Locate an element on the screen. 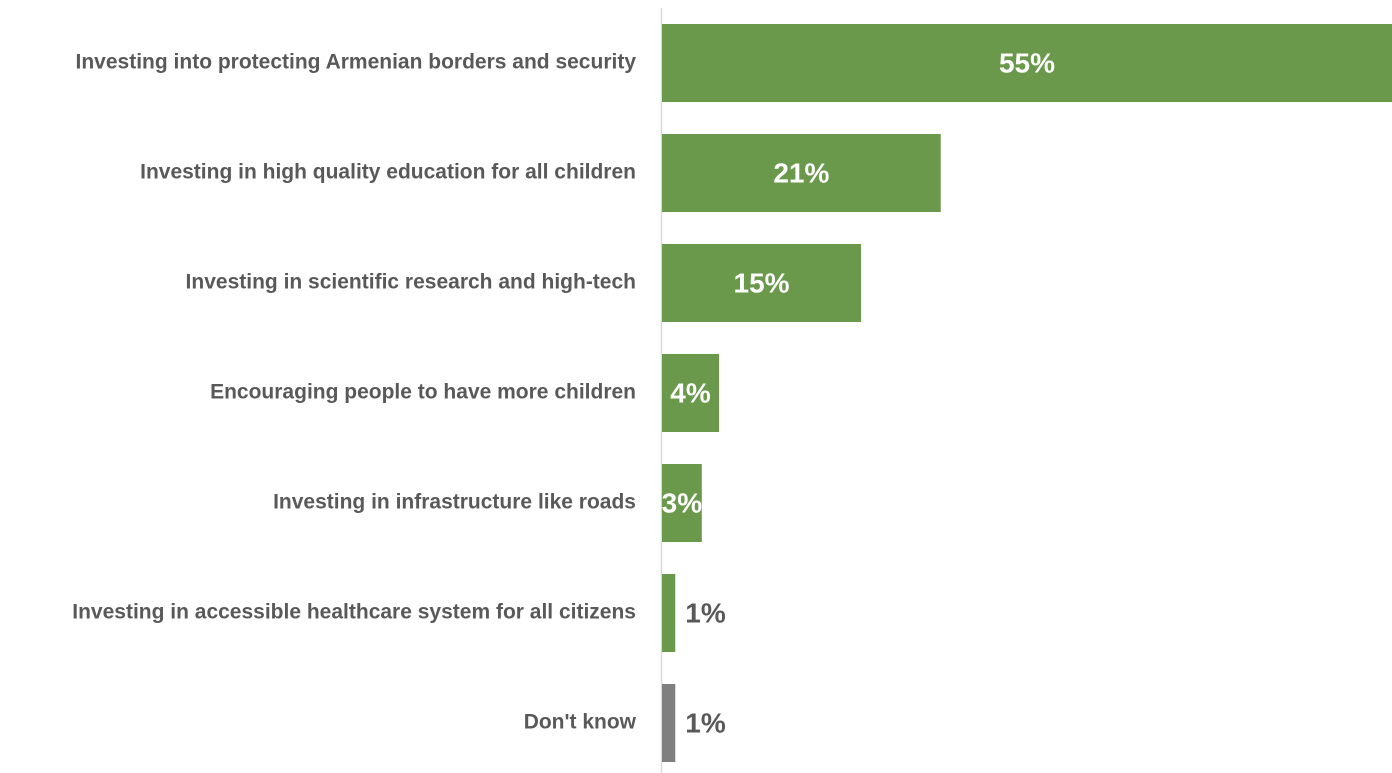 Image resolution: width=1392 pixels, height=773 pixels. value-label-6: 1% is located at coordinates (705, 612).